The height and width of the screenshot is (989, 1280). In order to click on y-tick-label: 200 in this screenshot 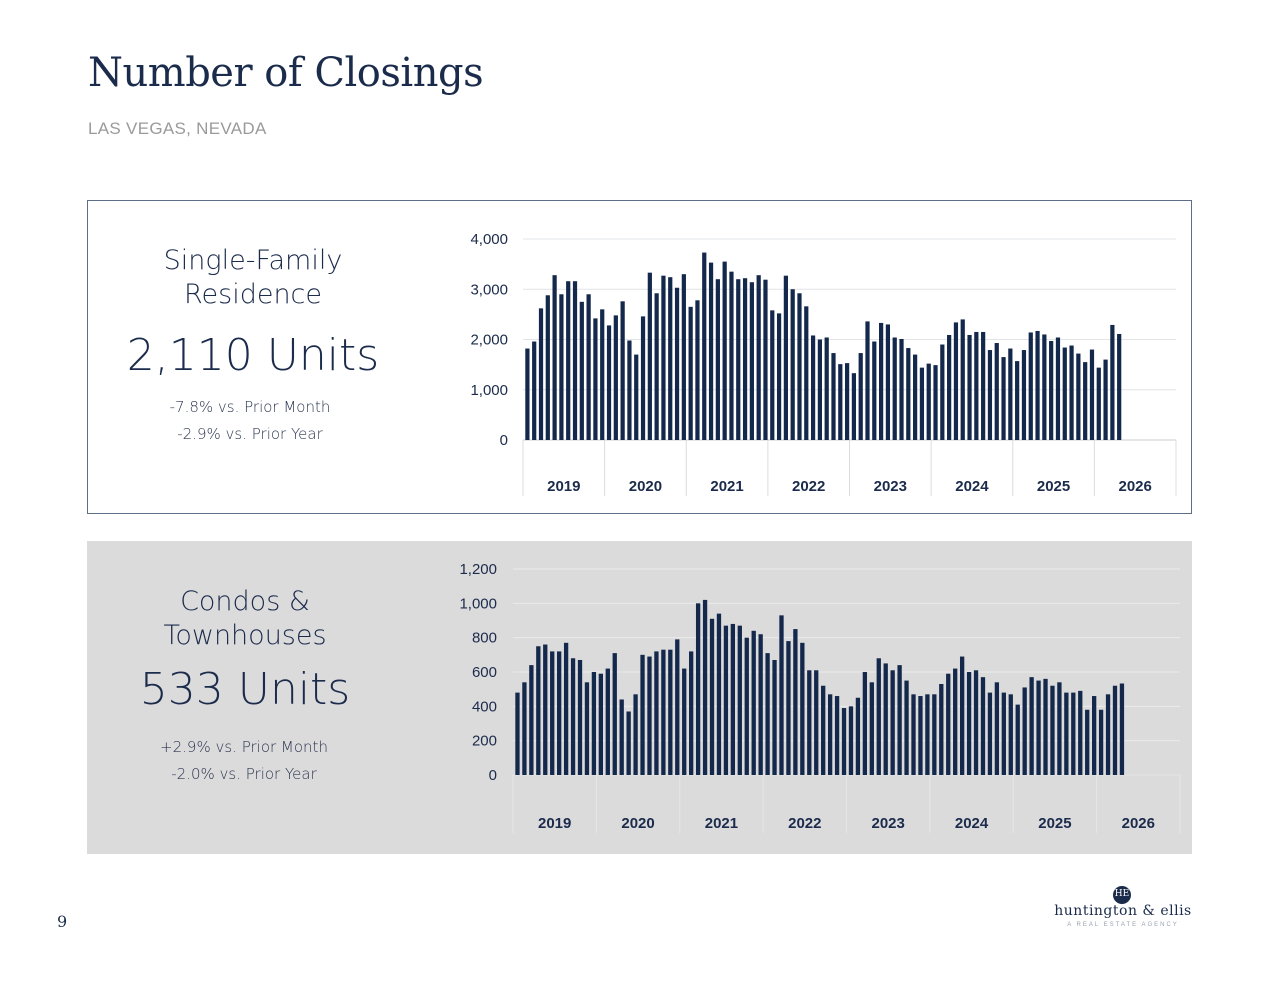, I will do `click(484, 741)`.